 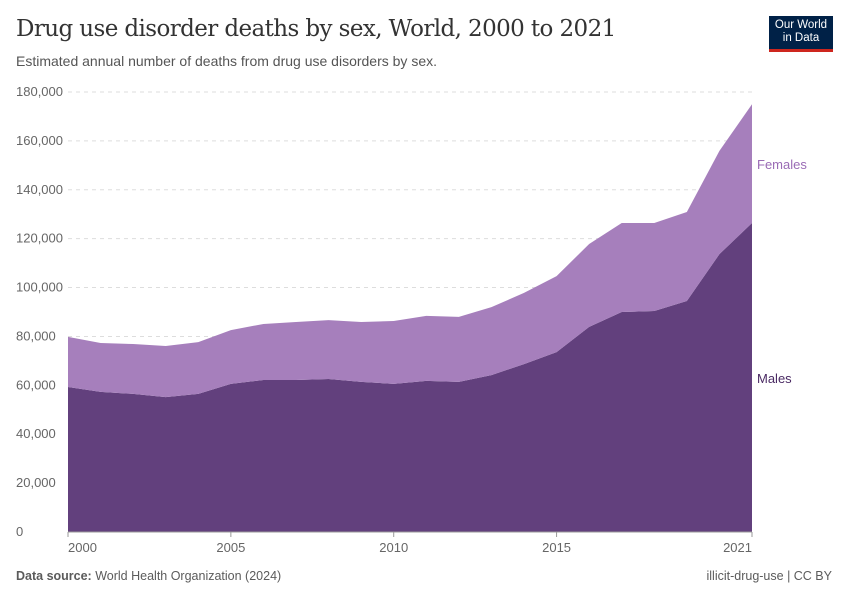 What do you see at coordinates (188, 576) in the screenshot?
I see `source-text: World Health Organization (2024)` at bounding box center [188, 576].